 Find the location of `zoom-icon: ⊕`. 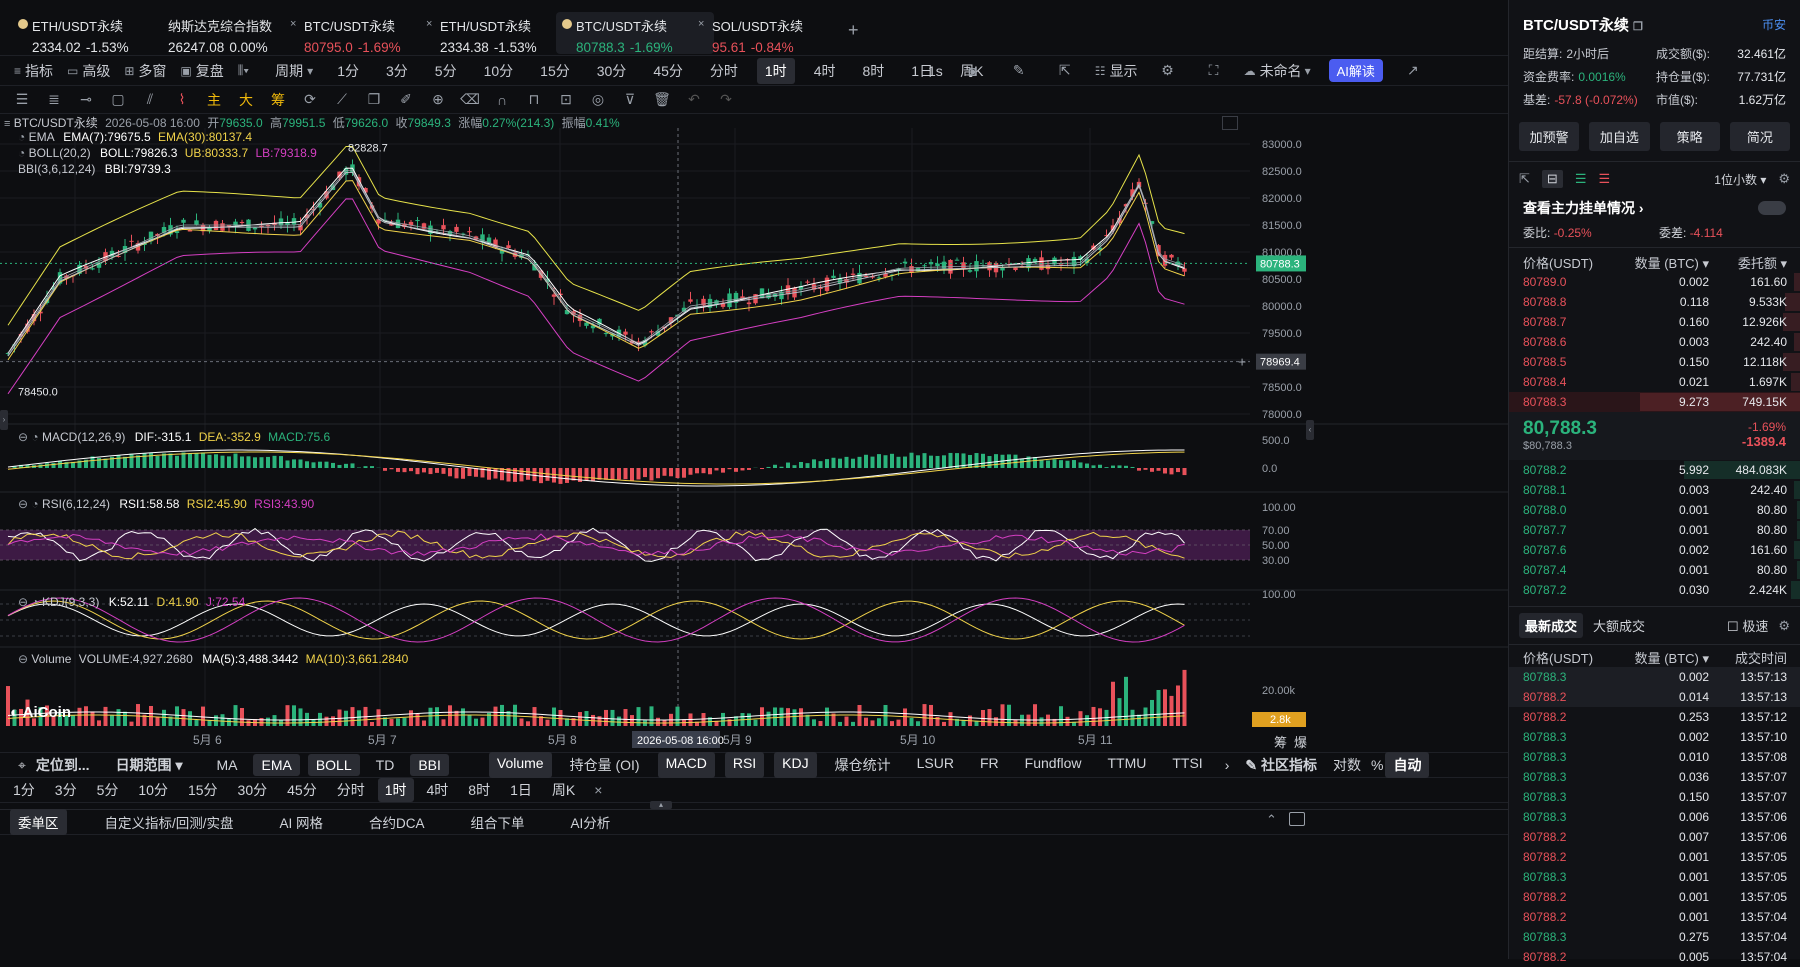

zoom-icon: ⊕ is located at coordinates (438, 99).